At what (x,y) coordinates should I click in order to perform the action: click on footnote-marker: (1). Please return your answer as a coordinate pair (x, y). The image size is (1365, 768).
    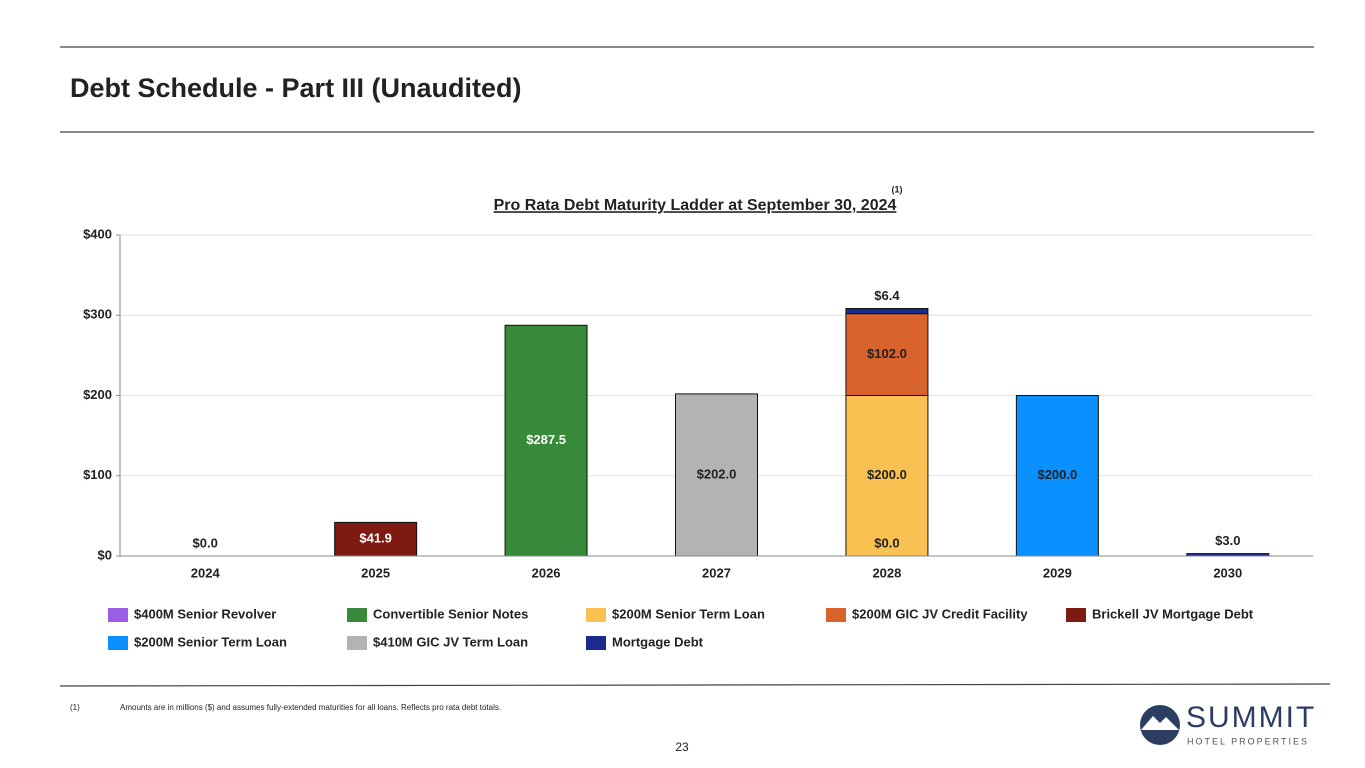
    Looking at the image, I should click on (75, 707).